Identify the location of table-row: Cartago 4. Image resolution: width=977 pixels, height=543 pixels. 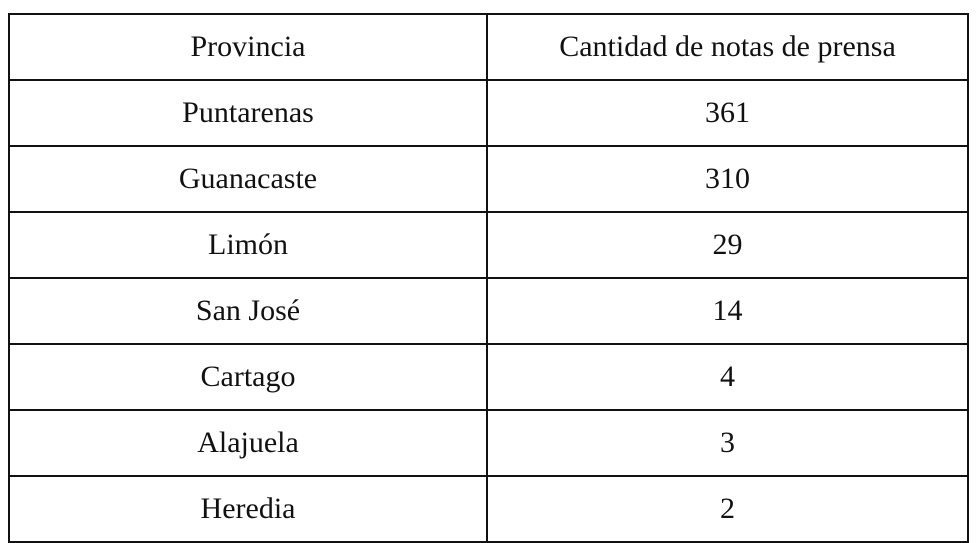
(488, 377).